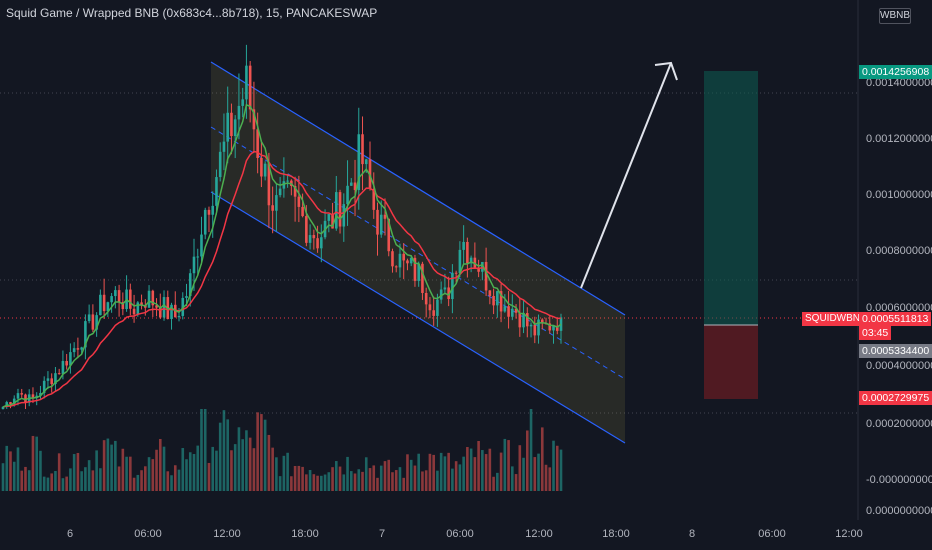 The width and height of the screenshot is (932, 550). What do you see at coordinates (148, 534) in the screenshot?
I see `x-tick-label: 06:00` at bounding box center [148, 534].